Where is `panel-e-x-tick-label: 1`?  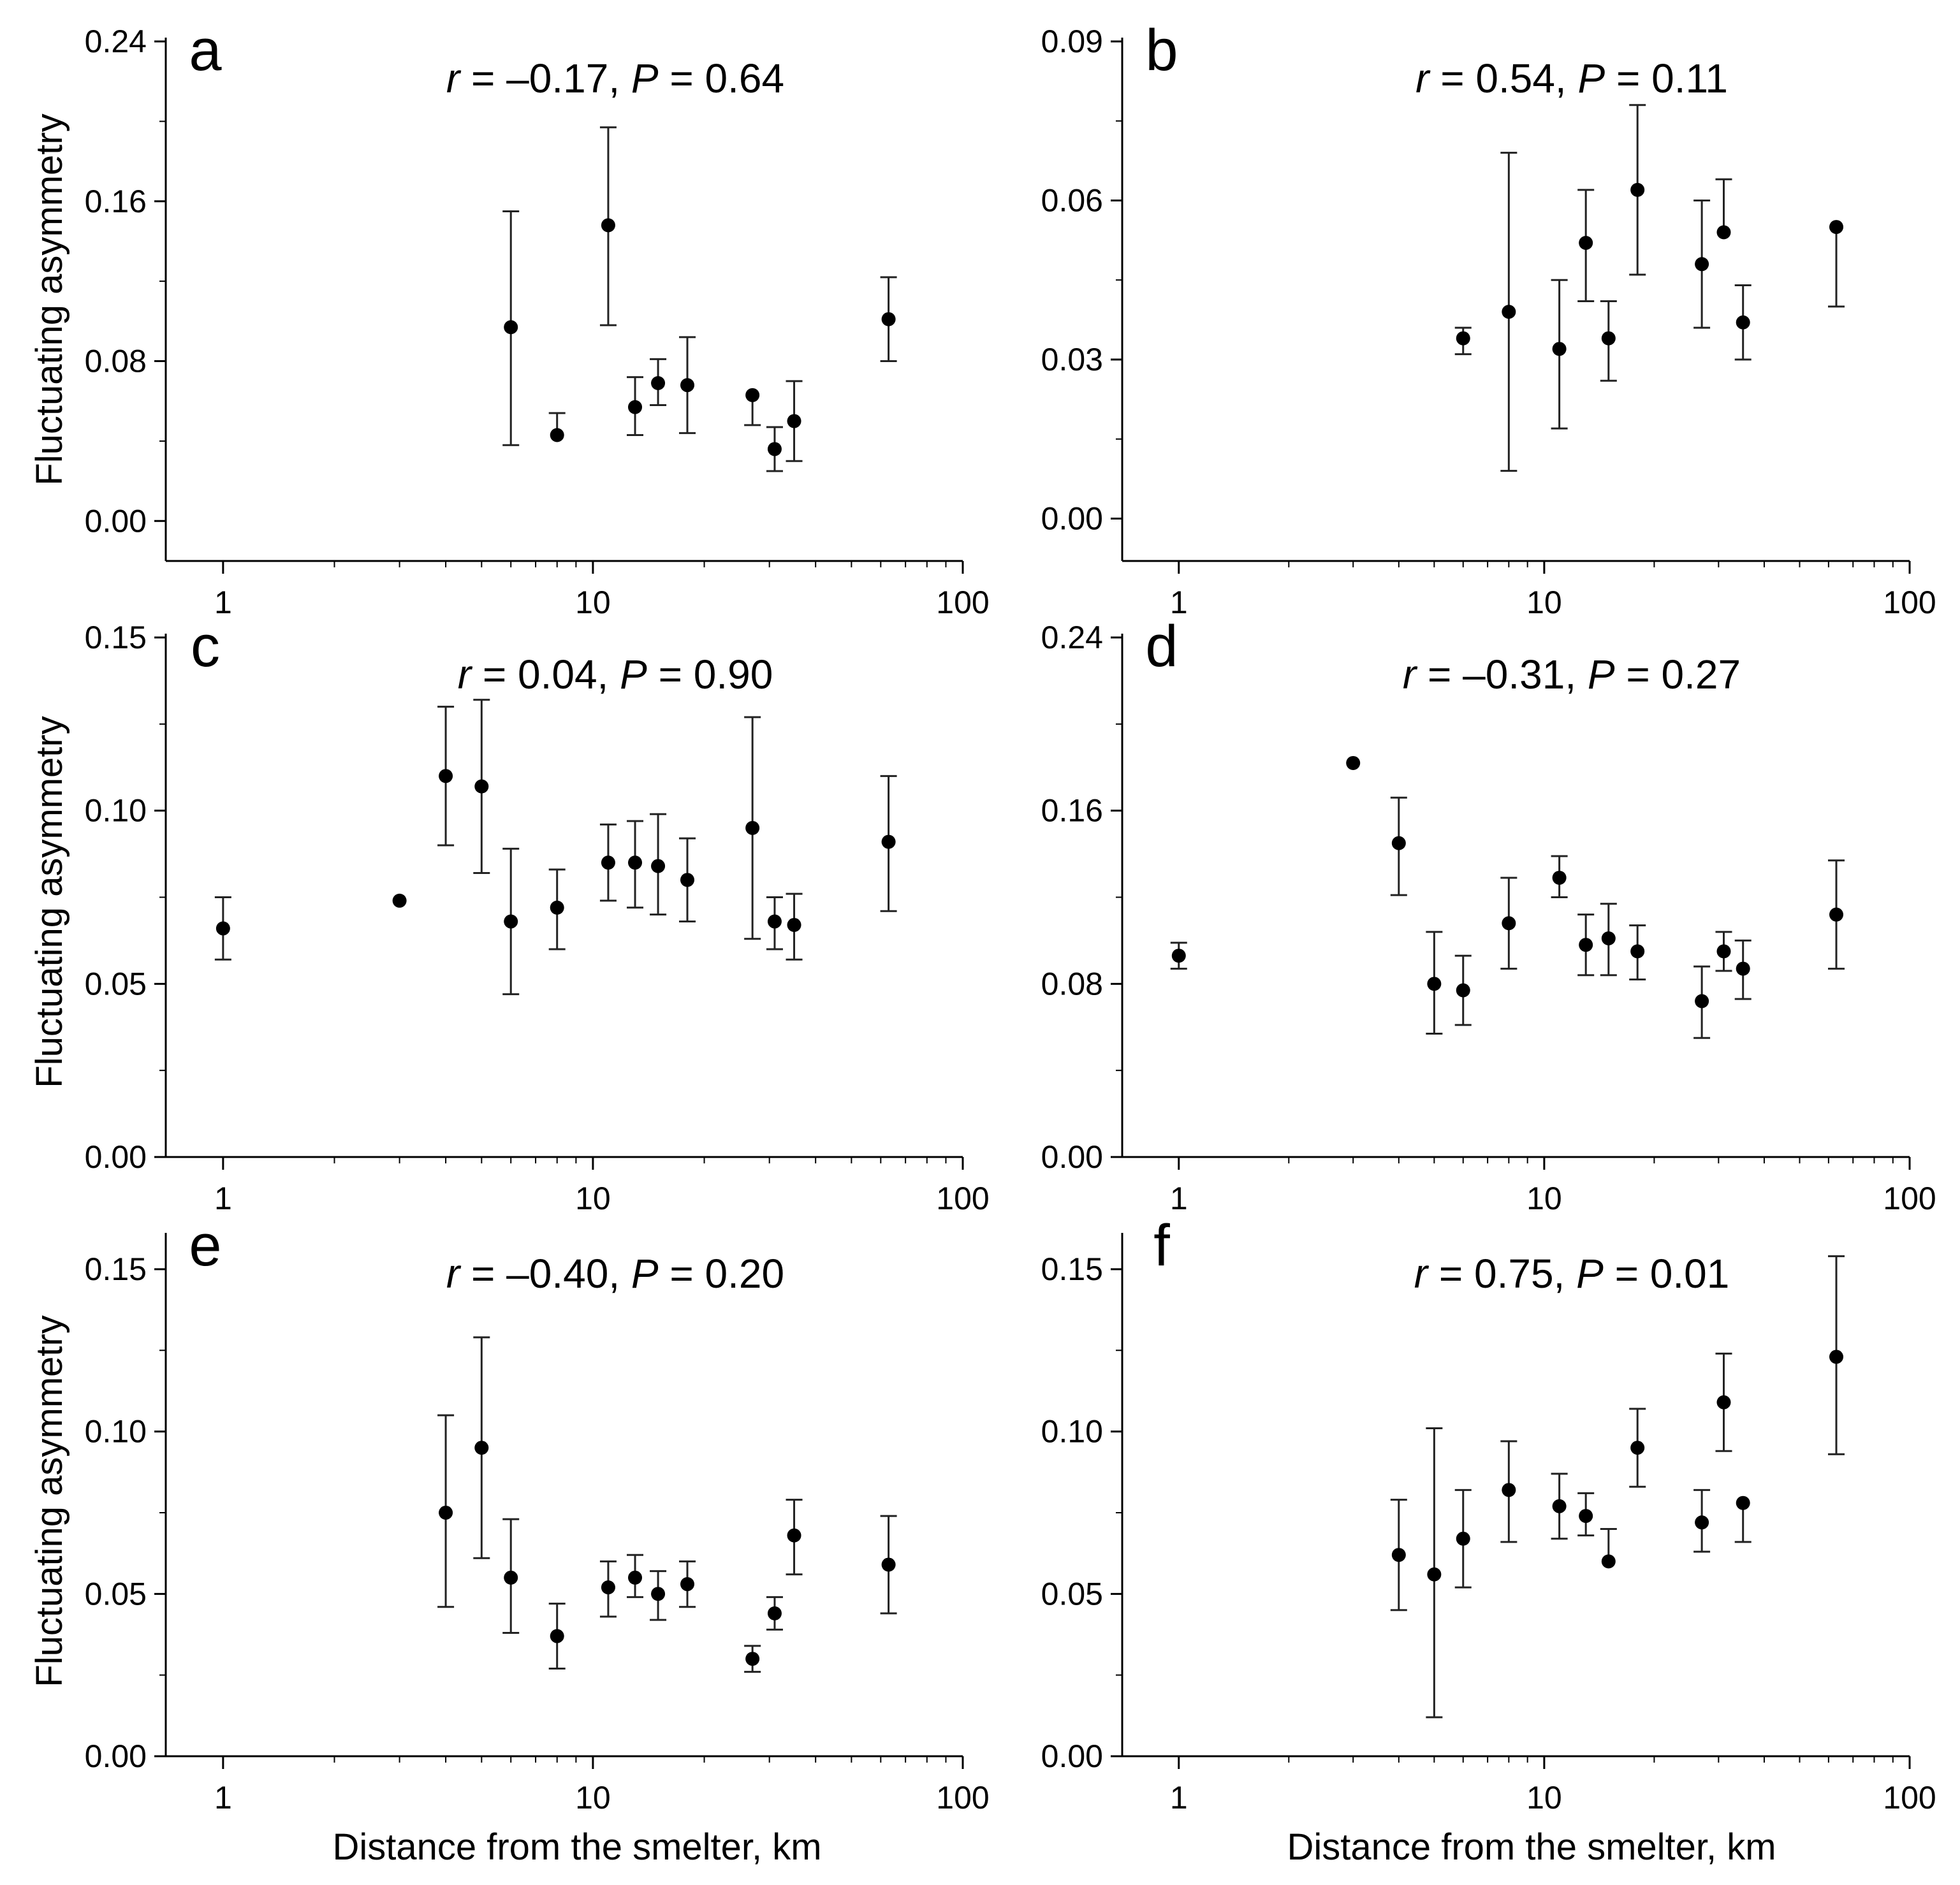 panel-e-x-tick-label: 1 is located at coordinates (223, 1798).